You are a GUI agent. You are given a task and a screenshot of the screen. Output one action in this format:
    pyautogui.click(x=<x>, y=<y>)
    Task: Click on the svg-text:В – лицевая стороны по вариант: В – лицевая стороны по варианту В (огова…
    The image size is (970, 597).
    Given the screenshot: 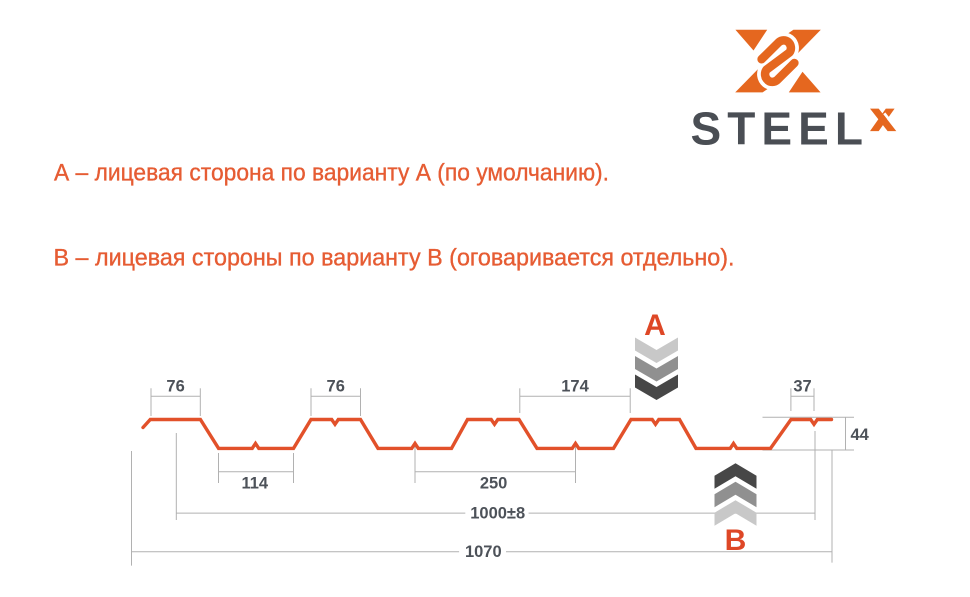 What is the action you would take?
    pyautogui.click(x=394, y=258)
    